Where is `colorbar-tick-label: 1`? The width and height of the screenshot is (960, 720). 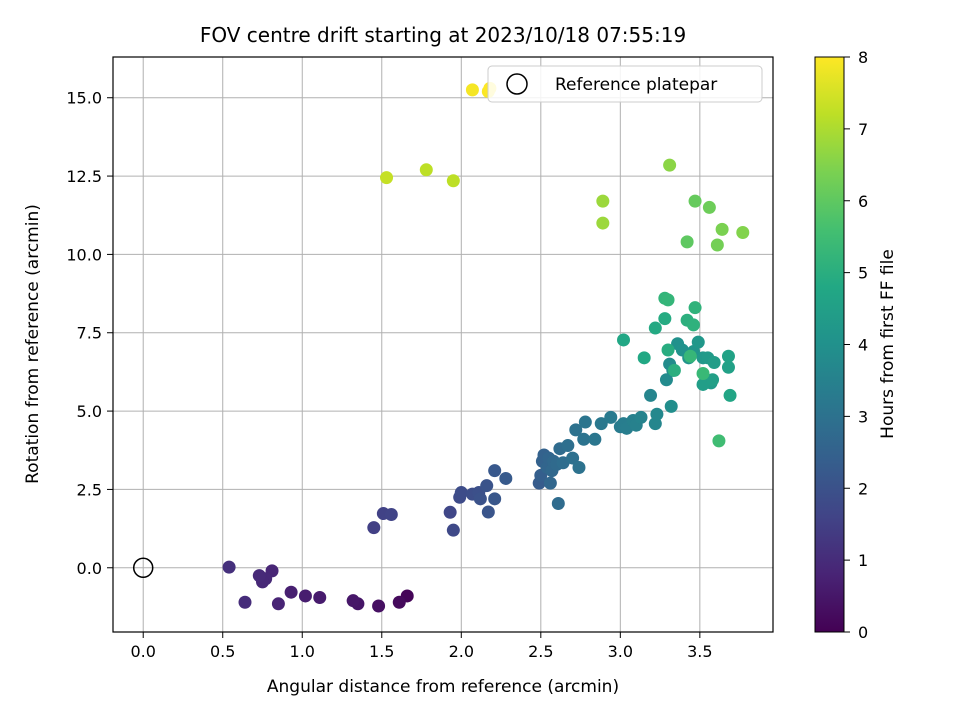 colorbar-tick-label: 1 is located at coordinates (863, 560).